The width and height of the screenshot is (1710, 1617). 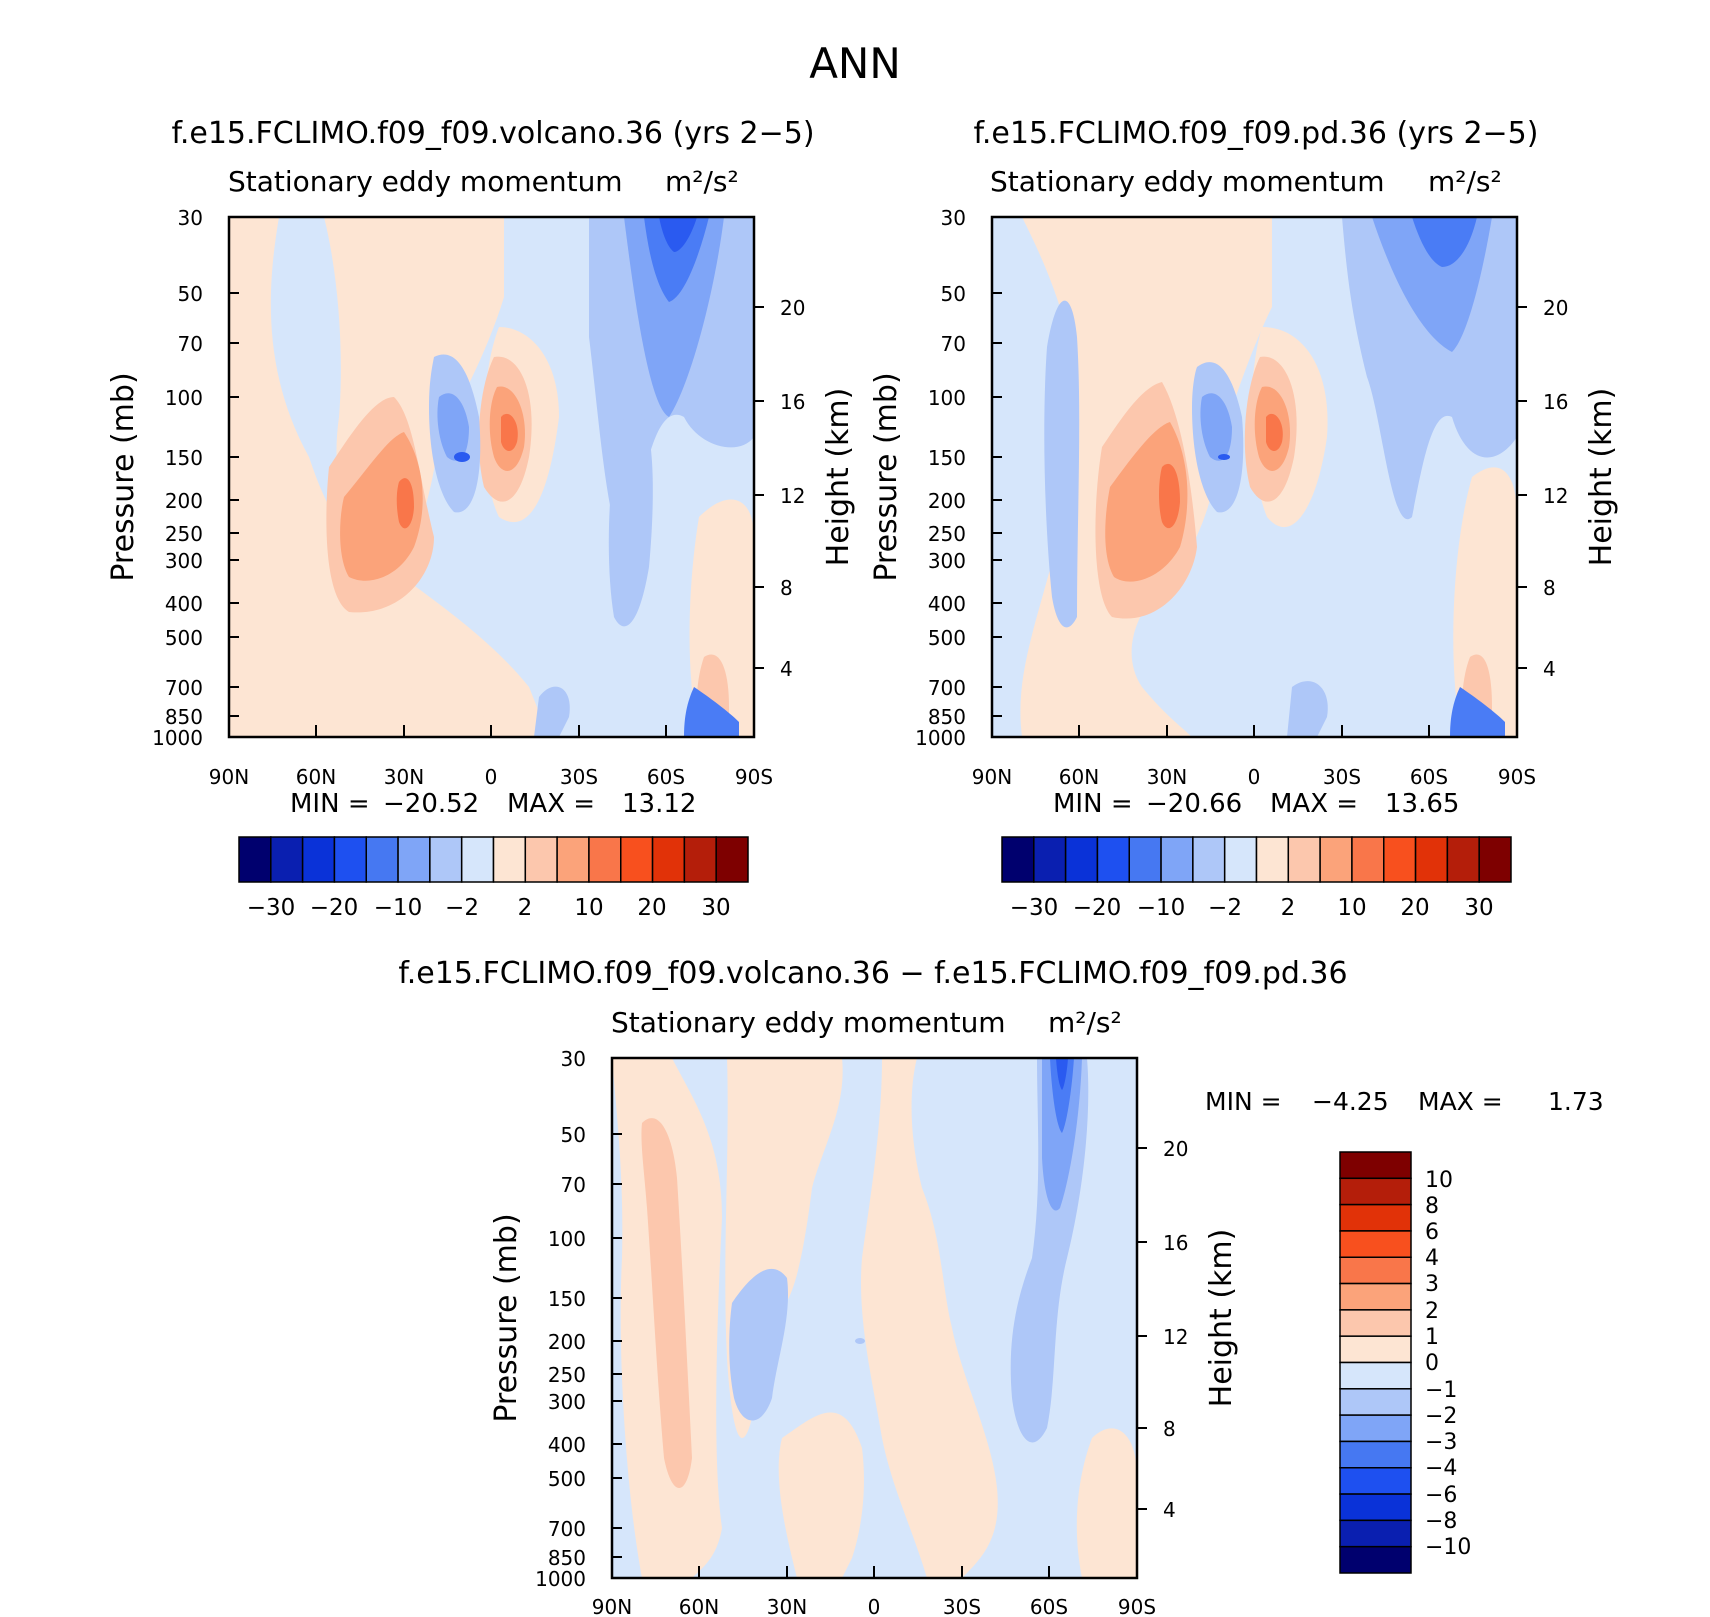 What do you see at coordinates (1448, 1547) in the screenshot?
I see `colorbar-label: −10` at bounding box center [1448, 1547].